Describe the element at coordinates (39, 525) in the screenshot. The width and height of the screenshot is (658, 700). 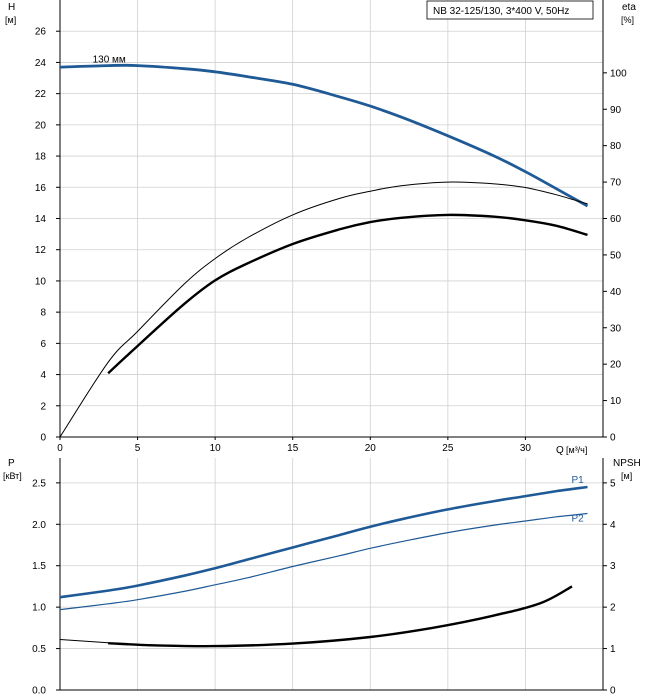
I see `y-left-tick-label: 2.0` at that location.